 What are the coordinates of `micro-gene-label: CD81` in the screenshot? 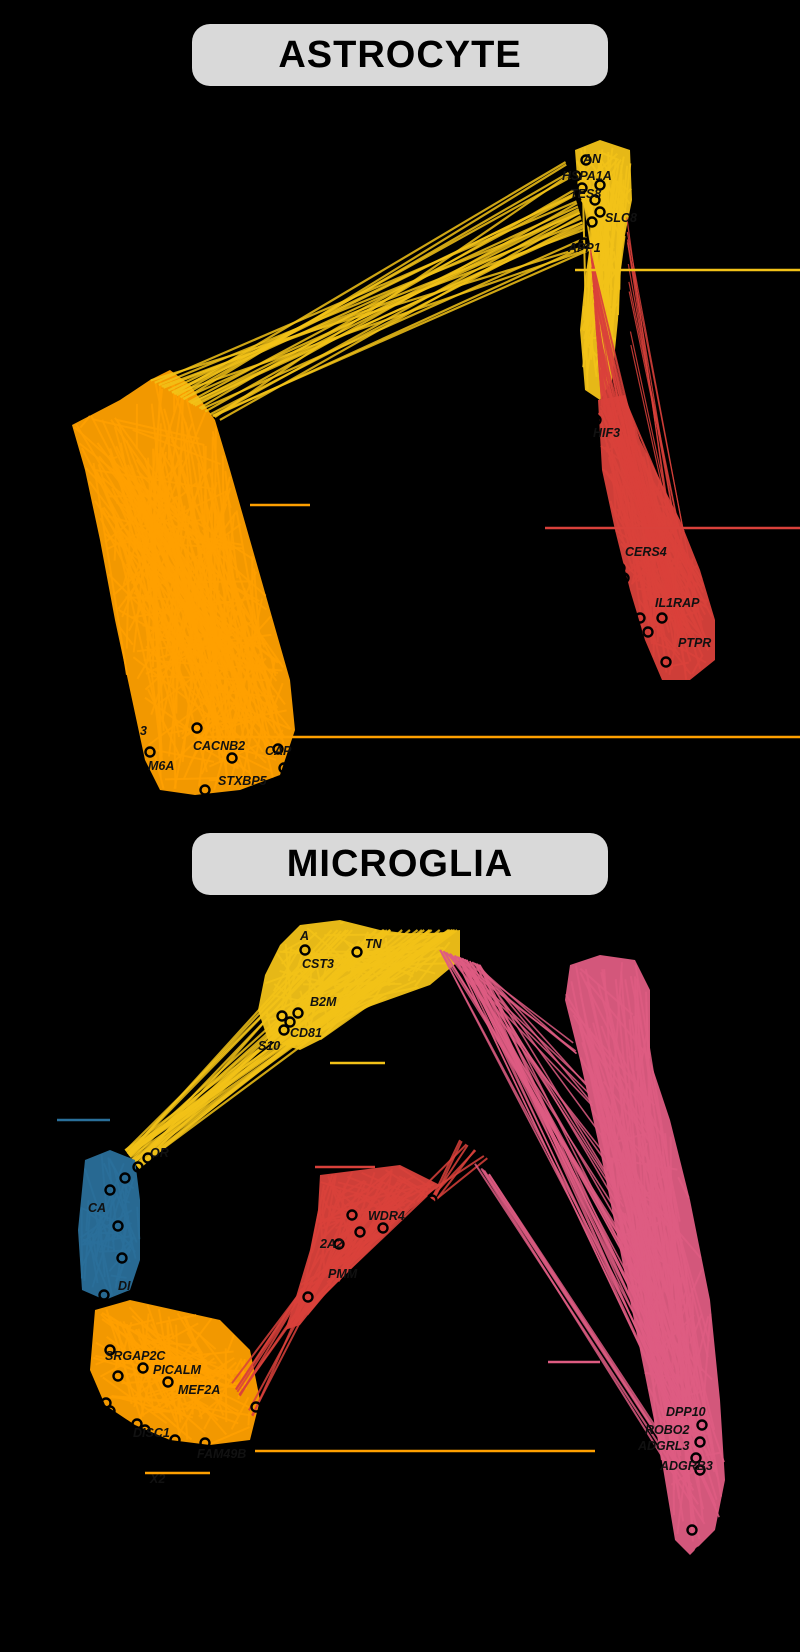 It's located at (306, 1033).